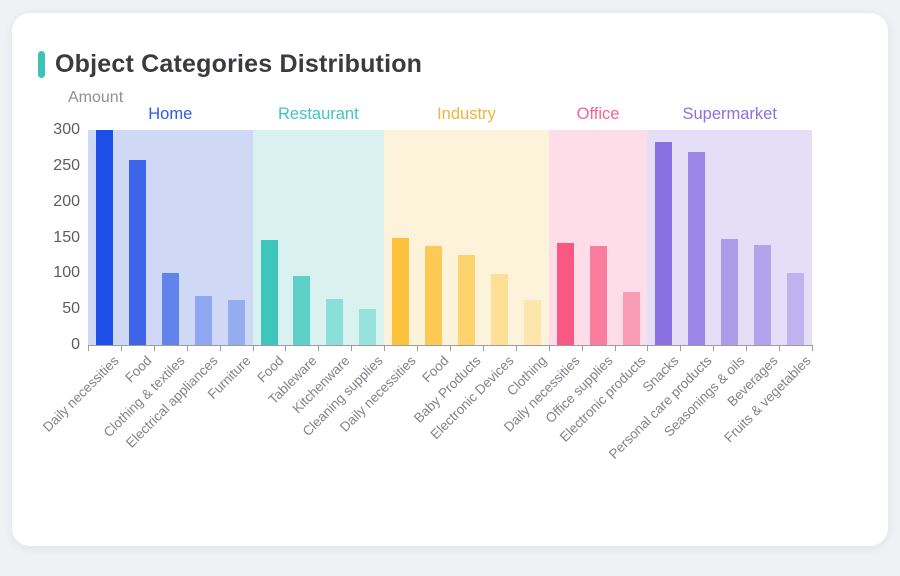 The image size is (900, 576). Describe the element at coordinates (763, 294) in the screenshot. I see `bar-supermarket-beverages` at that location.